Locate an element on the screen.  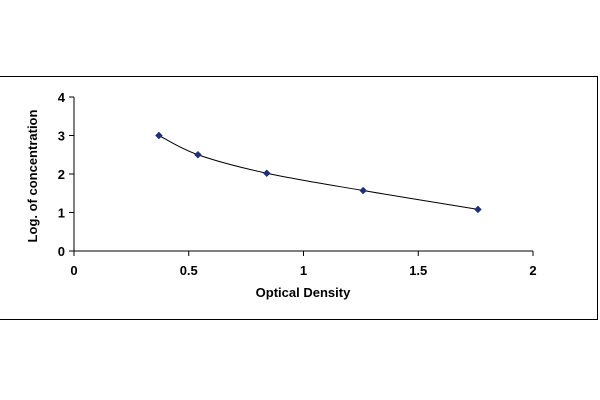
x-axis-title: Optical Density is located at coordinates (303, 292).